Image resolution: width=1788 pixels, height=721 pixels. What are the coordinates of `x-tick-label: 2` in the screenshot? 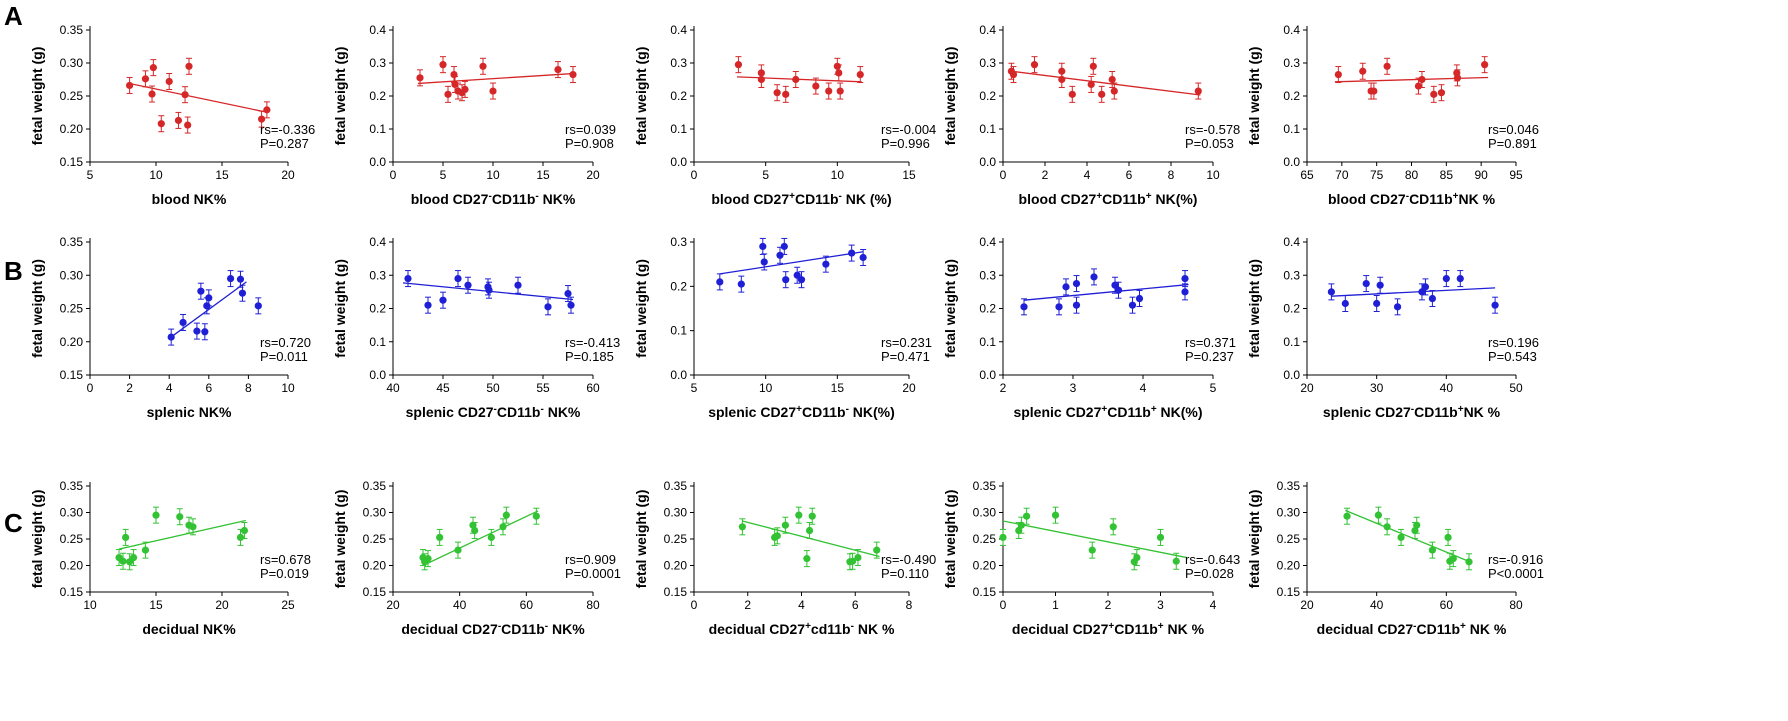 It's located at (1003, 388).